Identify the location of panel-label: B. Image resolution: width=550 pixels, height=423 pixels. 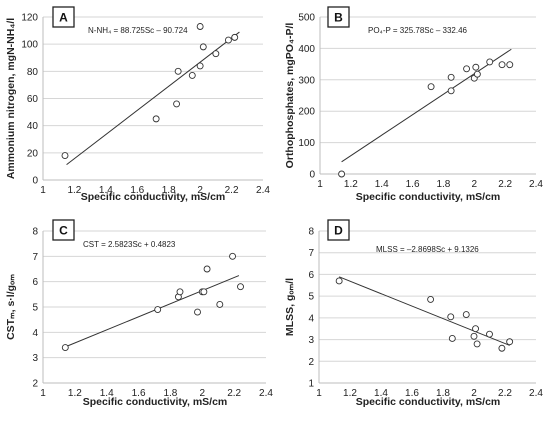
(338, 18).